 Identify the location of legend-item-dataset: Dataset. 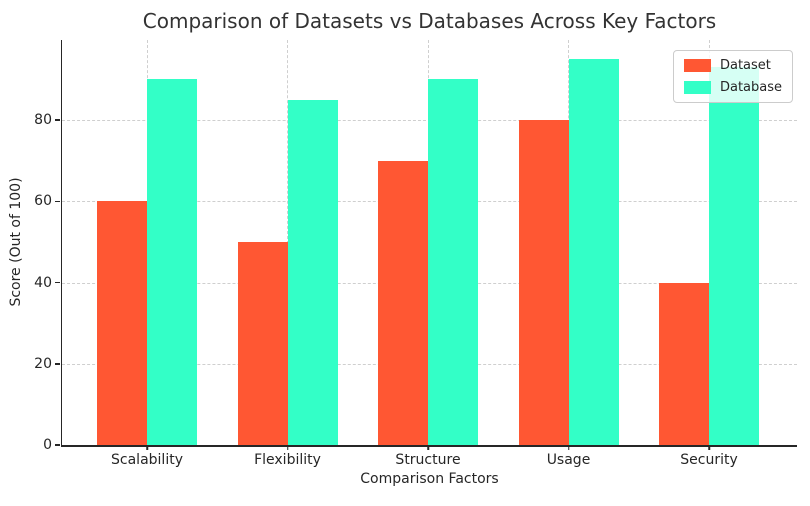
(732, 65).